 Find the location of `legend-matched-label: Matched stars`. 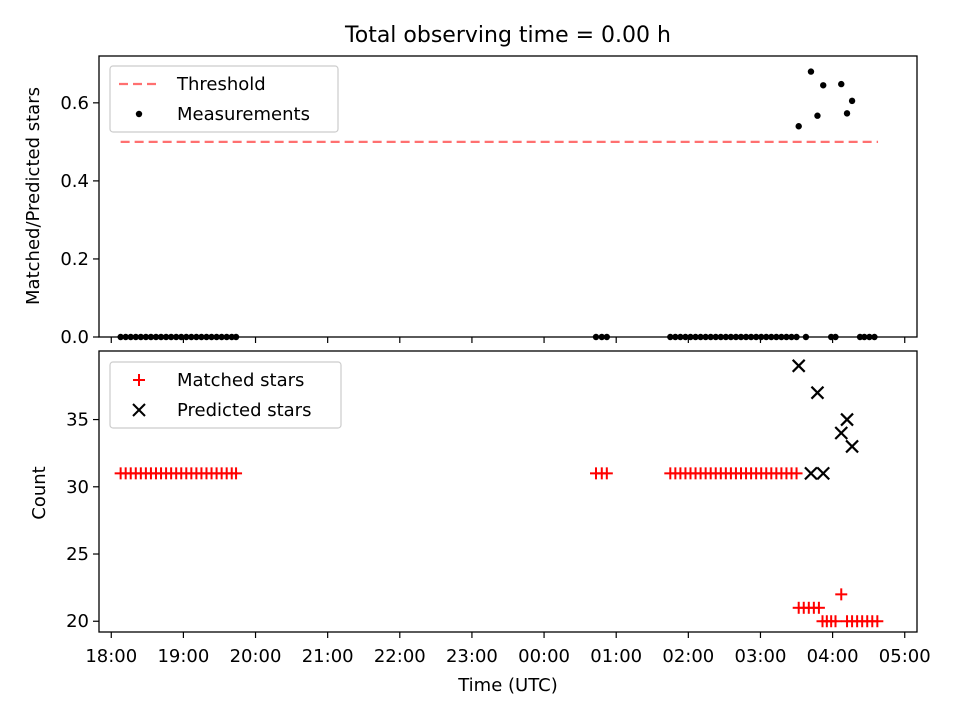

legend-matched-label: Matched stars is located at coordinates (240, 380).